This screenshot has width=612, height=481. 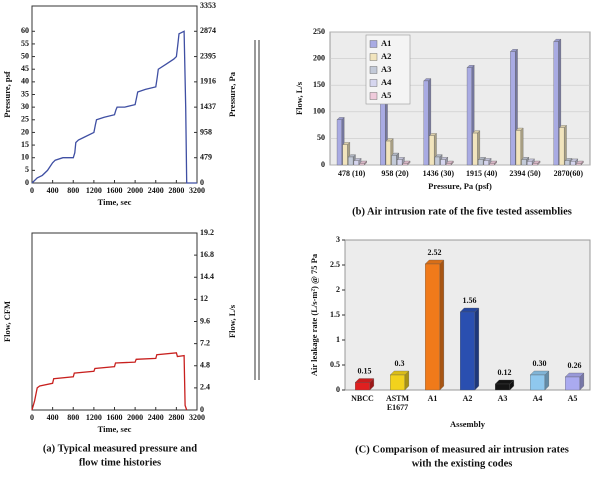 I want to click on y2-tick-label: 14.4, so click(x=207, y=276).